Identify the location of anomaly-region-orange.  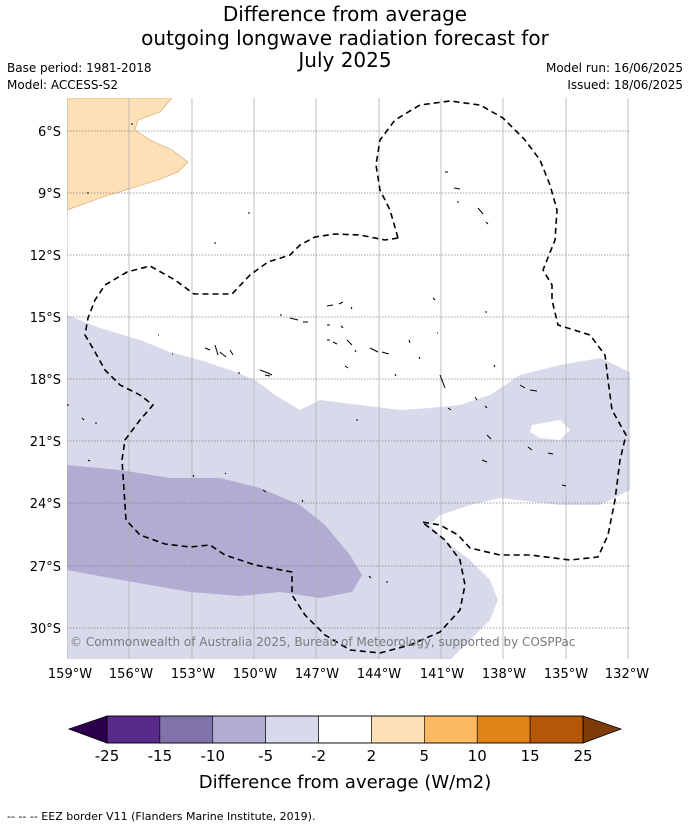
(128, 154).